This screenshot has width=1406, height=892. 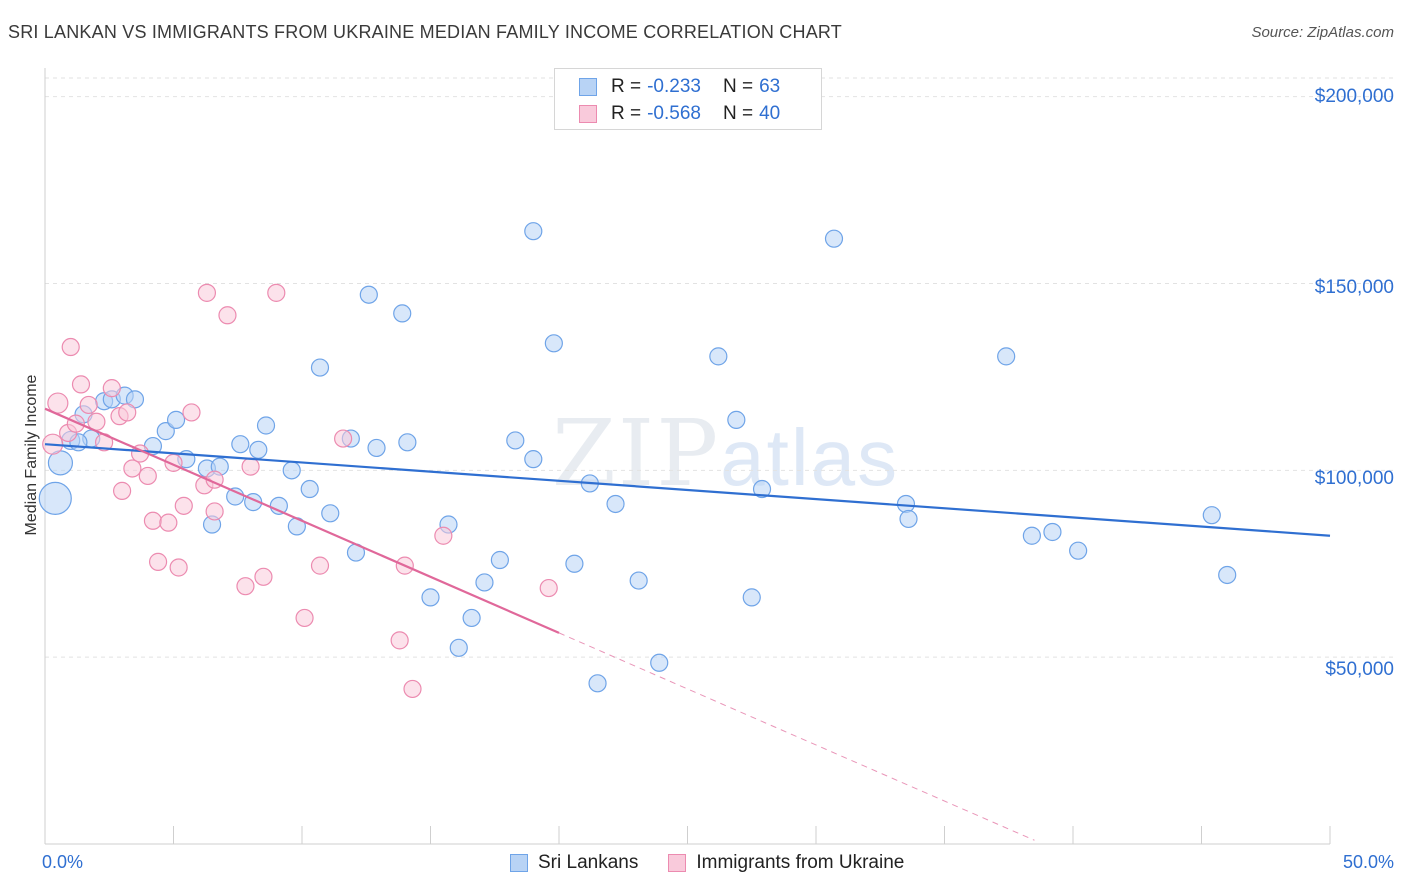 I want to click on legend-label: Sri Lankans, so click(x=588, y=862).